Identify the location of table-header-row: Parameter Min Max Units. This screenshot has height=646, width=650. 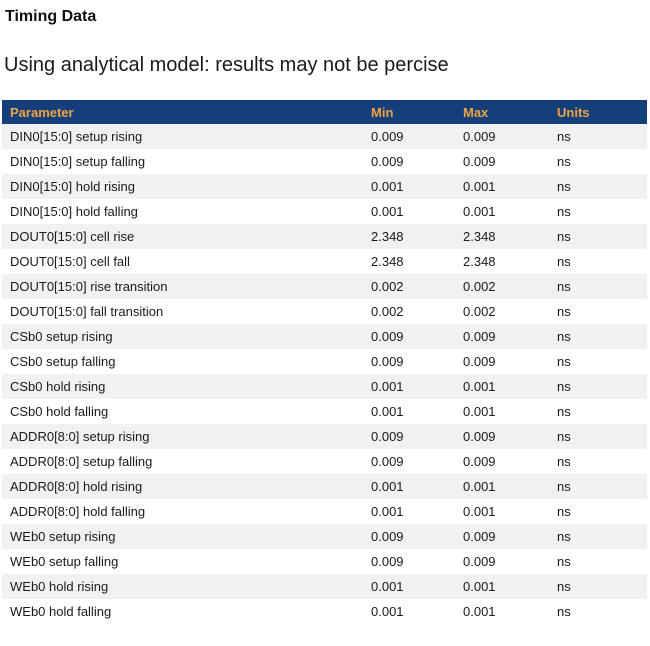
(324, 112).